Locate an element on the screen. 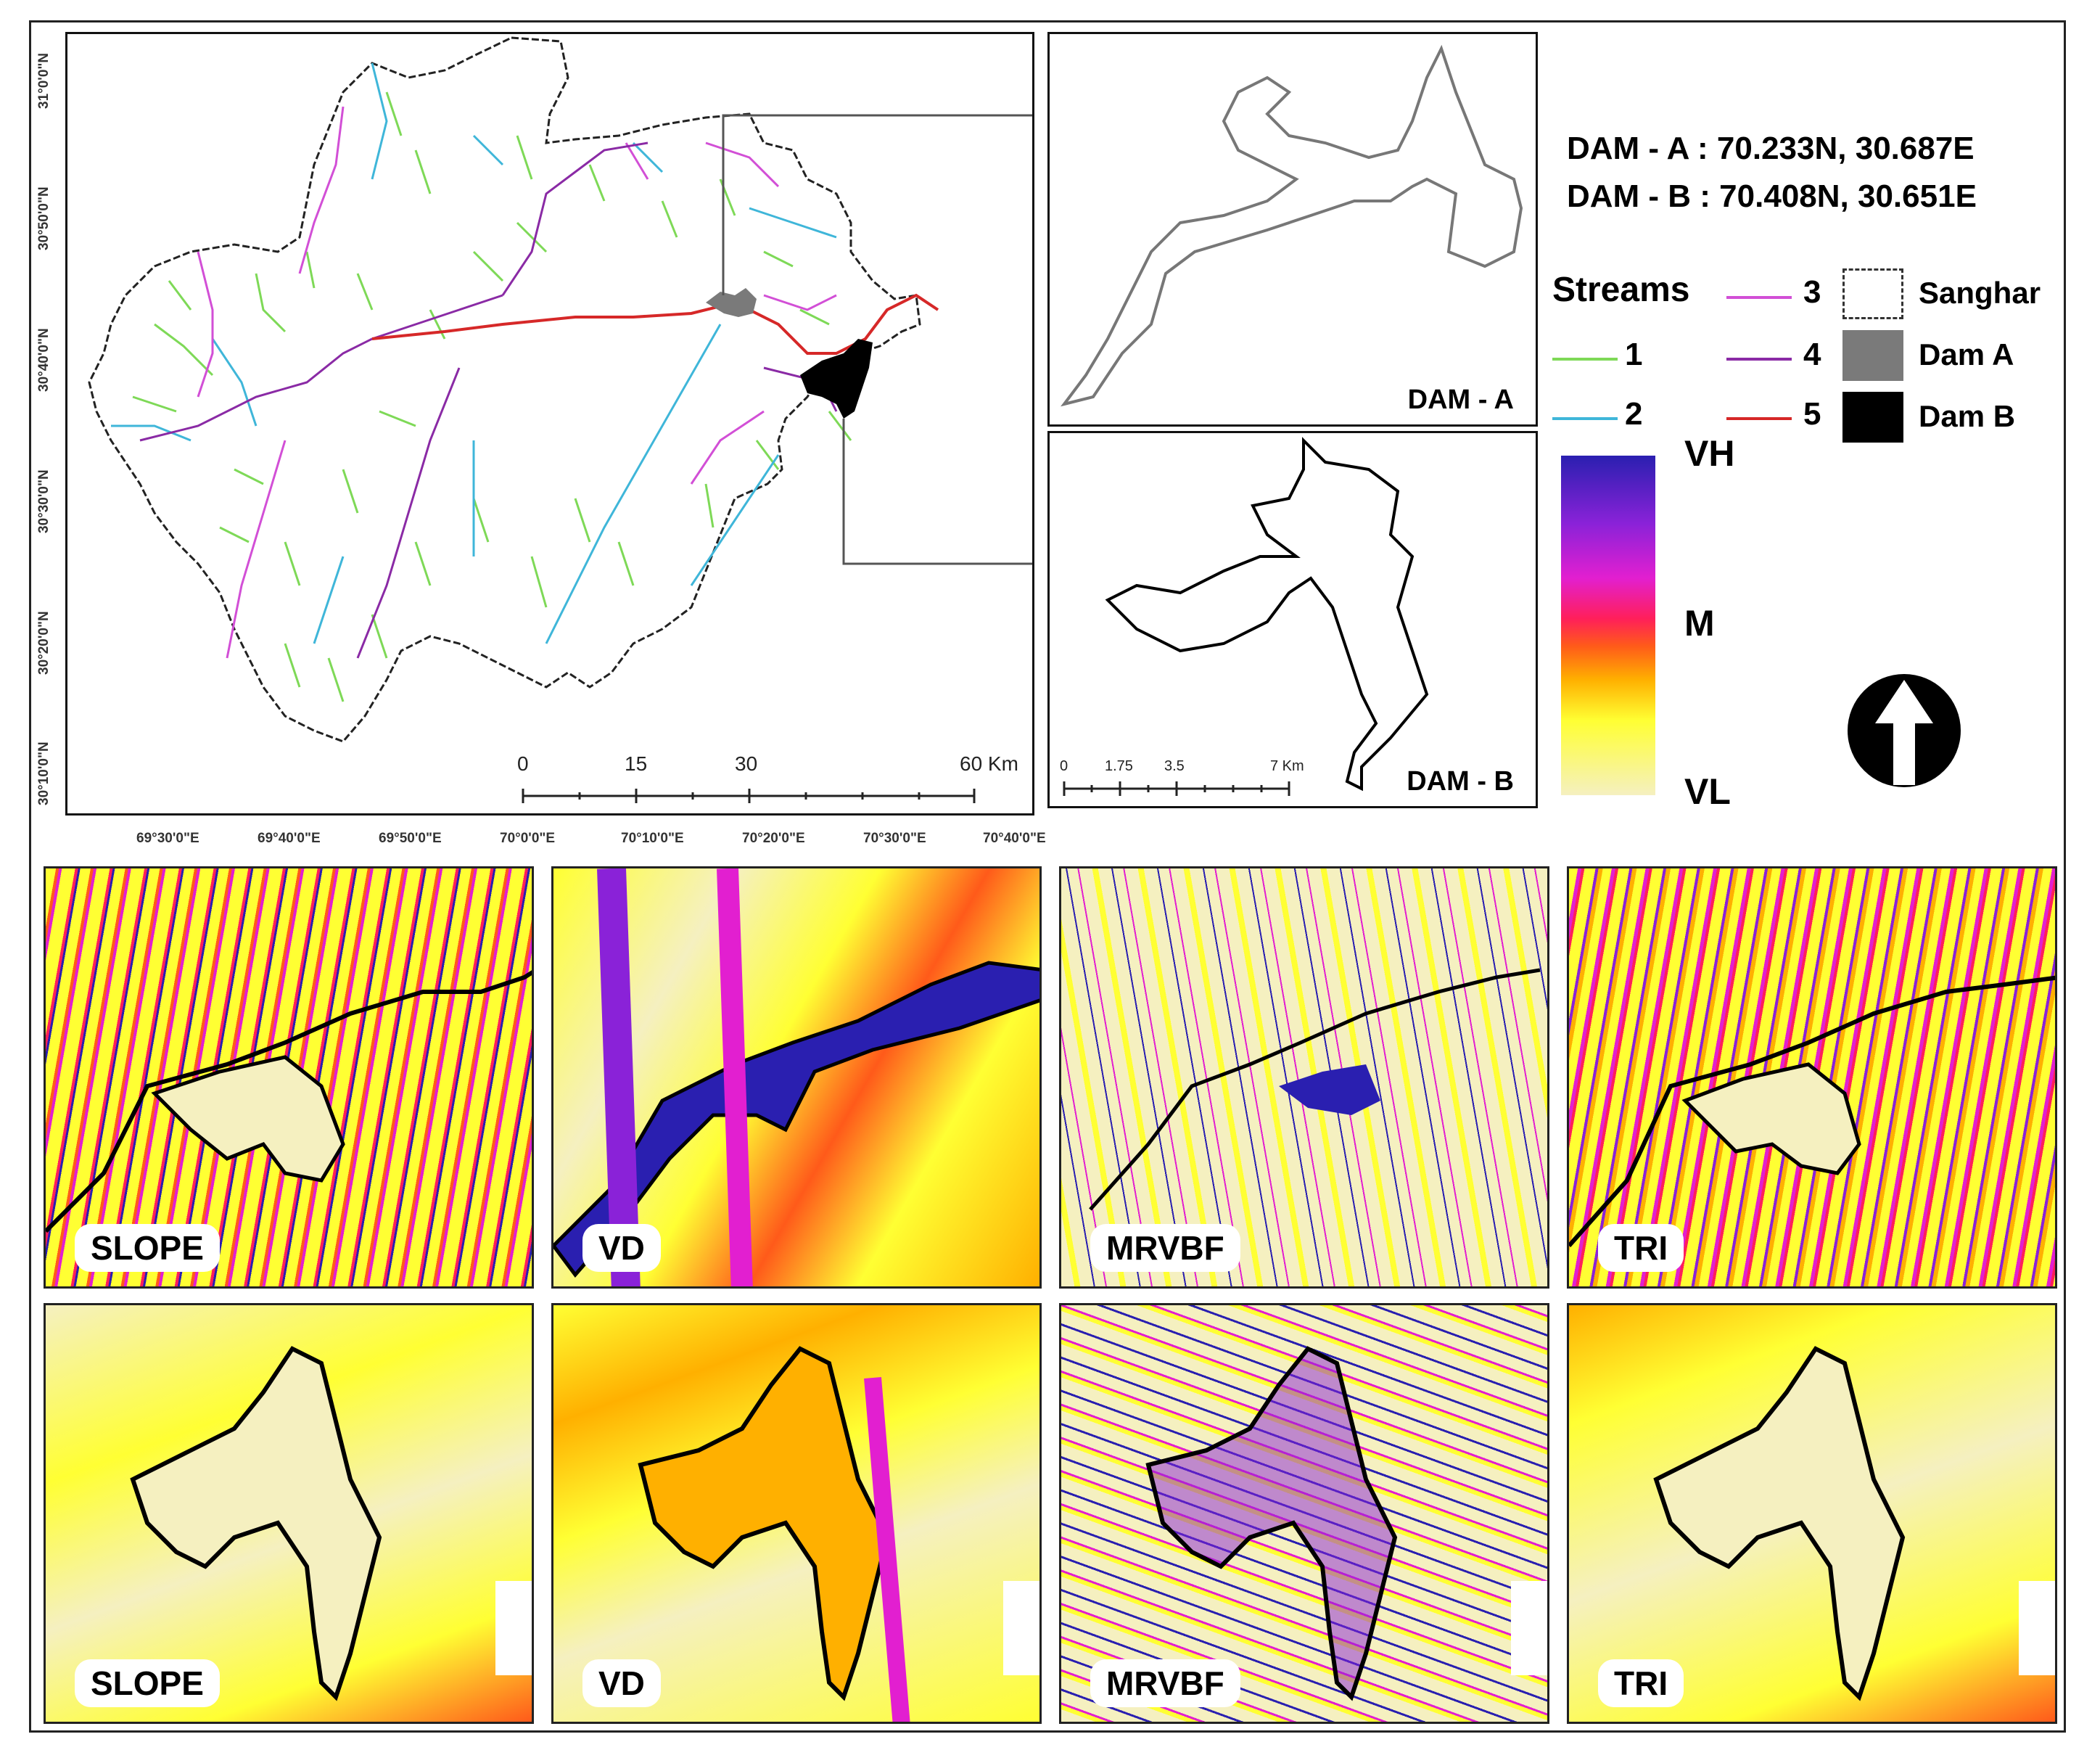 The image size is (2100, 1750). lat-label-30-20: 30°20'0"N is located at coordinates (44, 643).